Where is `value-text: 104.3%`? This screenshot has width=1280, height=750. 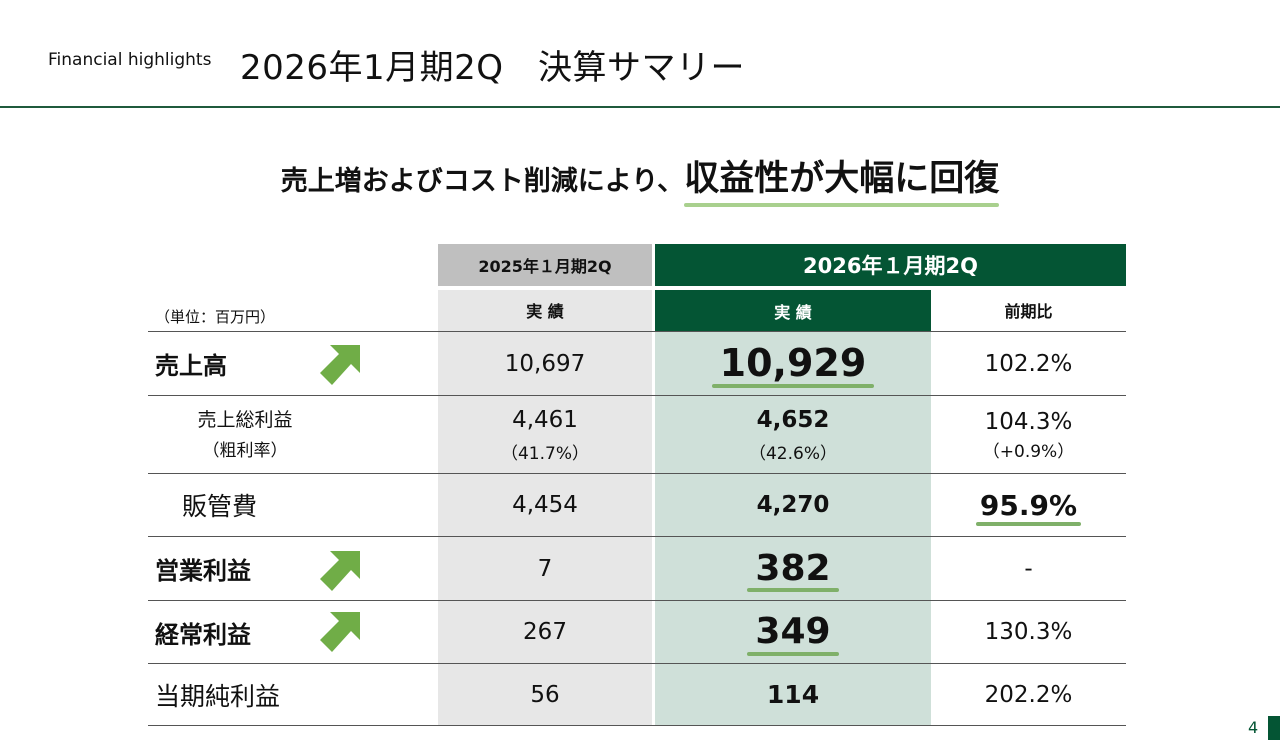
value-text: 104.3% is located at coordinates (1028, 421).